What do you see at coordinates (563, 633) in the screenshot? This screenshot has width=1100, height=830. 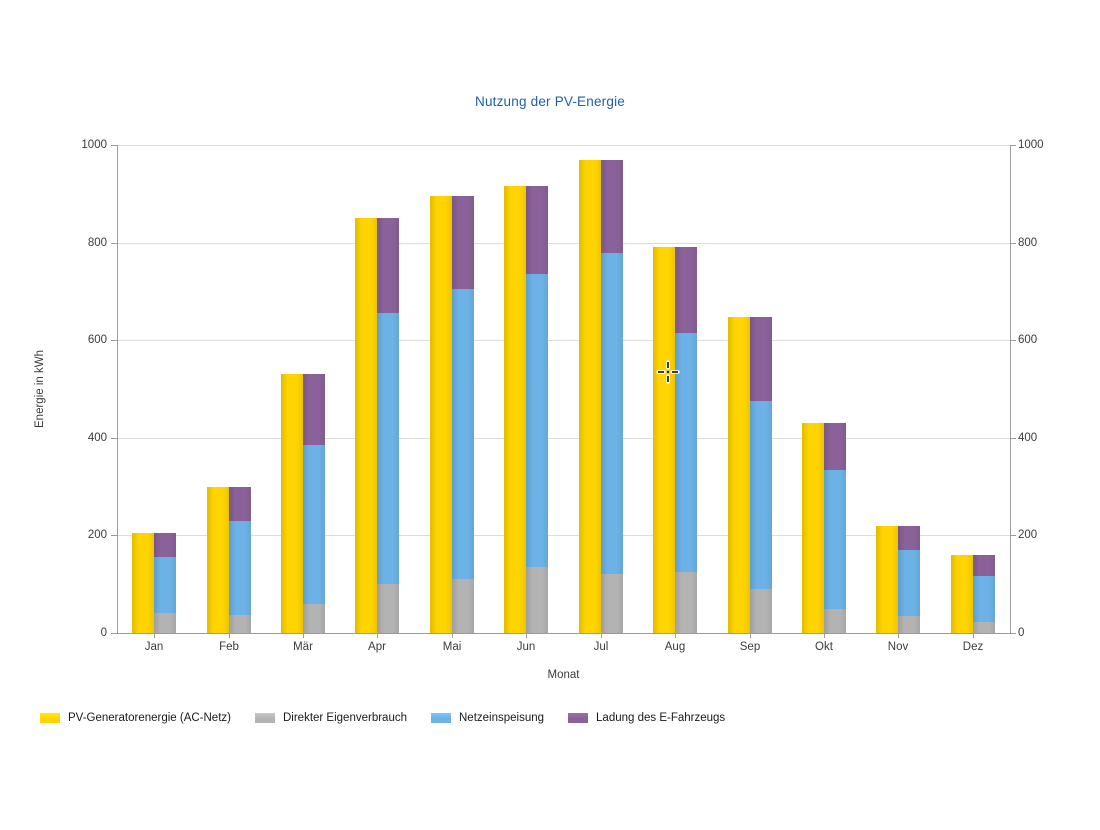 I see `x-axis-line` at bounding box center [563, 633].